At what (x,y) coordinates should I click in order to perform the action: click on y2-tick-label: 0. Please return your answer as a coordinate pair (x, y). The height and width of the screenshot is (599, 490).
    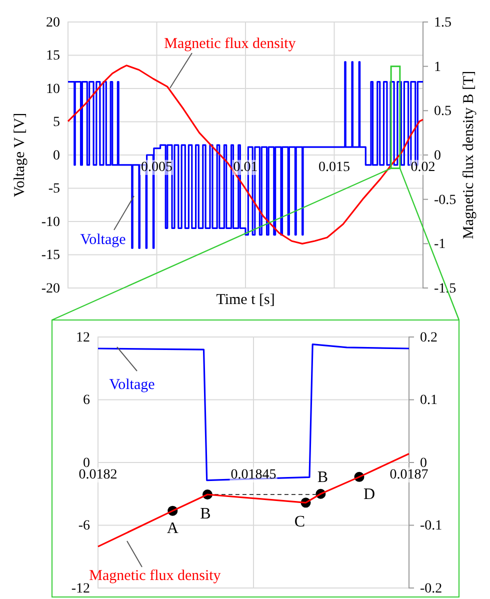
    Looking at the image, I should click on (437, 156).